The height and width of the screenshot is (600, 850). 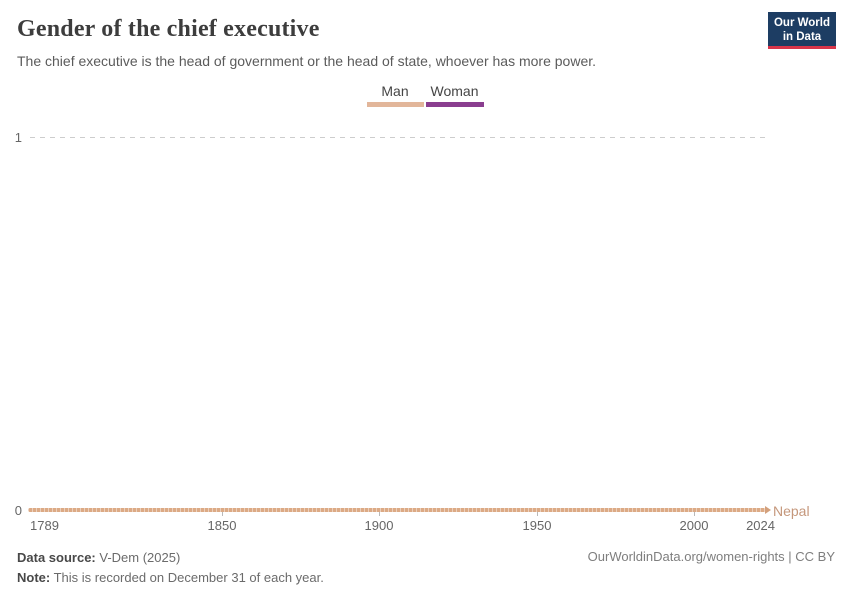 I want to click on x-axis-tick-2000: 2000, so click(x=694, y=525).